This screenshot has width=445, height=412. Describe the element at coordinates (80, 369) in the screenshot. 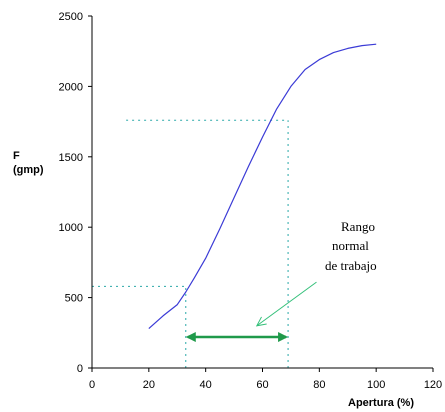

I see `y-tick-label-0: 0` at that location.